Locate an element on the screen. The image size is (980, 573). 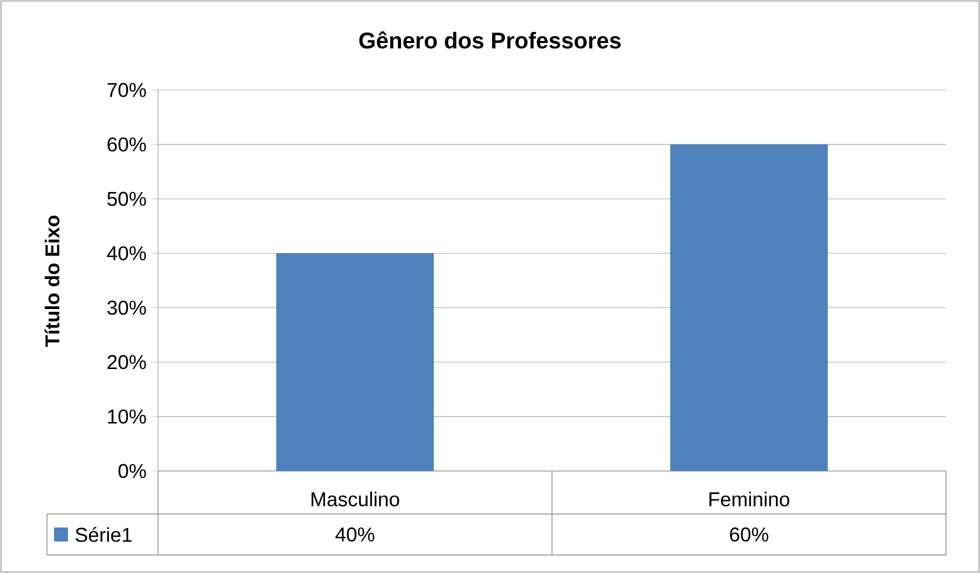
data-label: 60% is located at coordinates (749, 534).